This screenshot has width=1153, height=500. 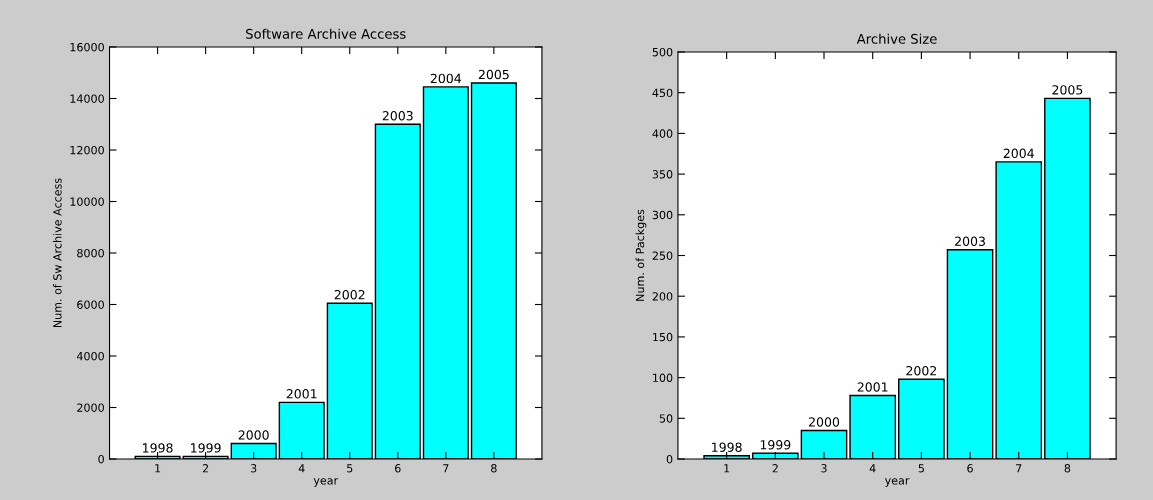 I want to click on y-tick-label: 50, so click(x=666, y=418).